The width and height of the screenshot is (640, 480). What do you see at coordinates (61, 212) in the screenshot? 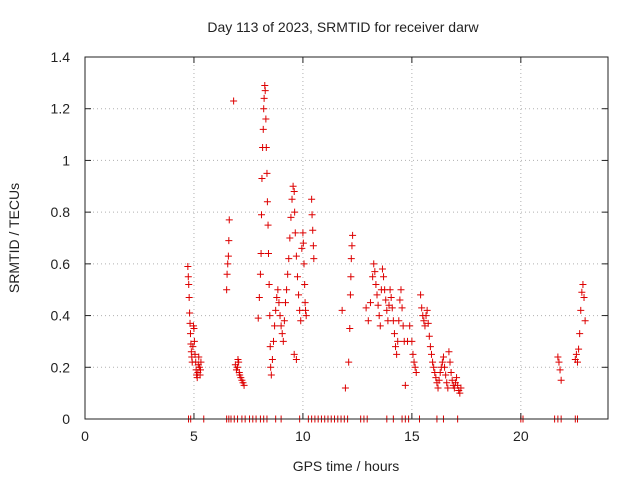
I see `y-tick-label: 0.8` at bounding box center [61, 212].